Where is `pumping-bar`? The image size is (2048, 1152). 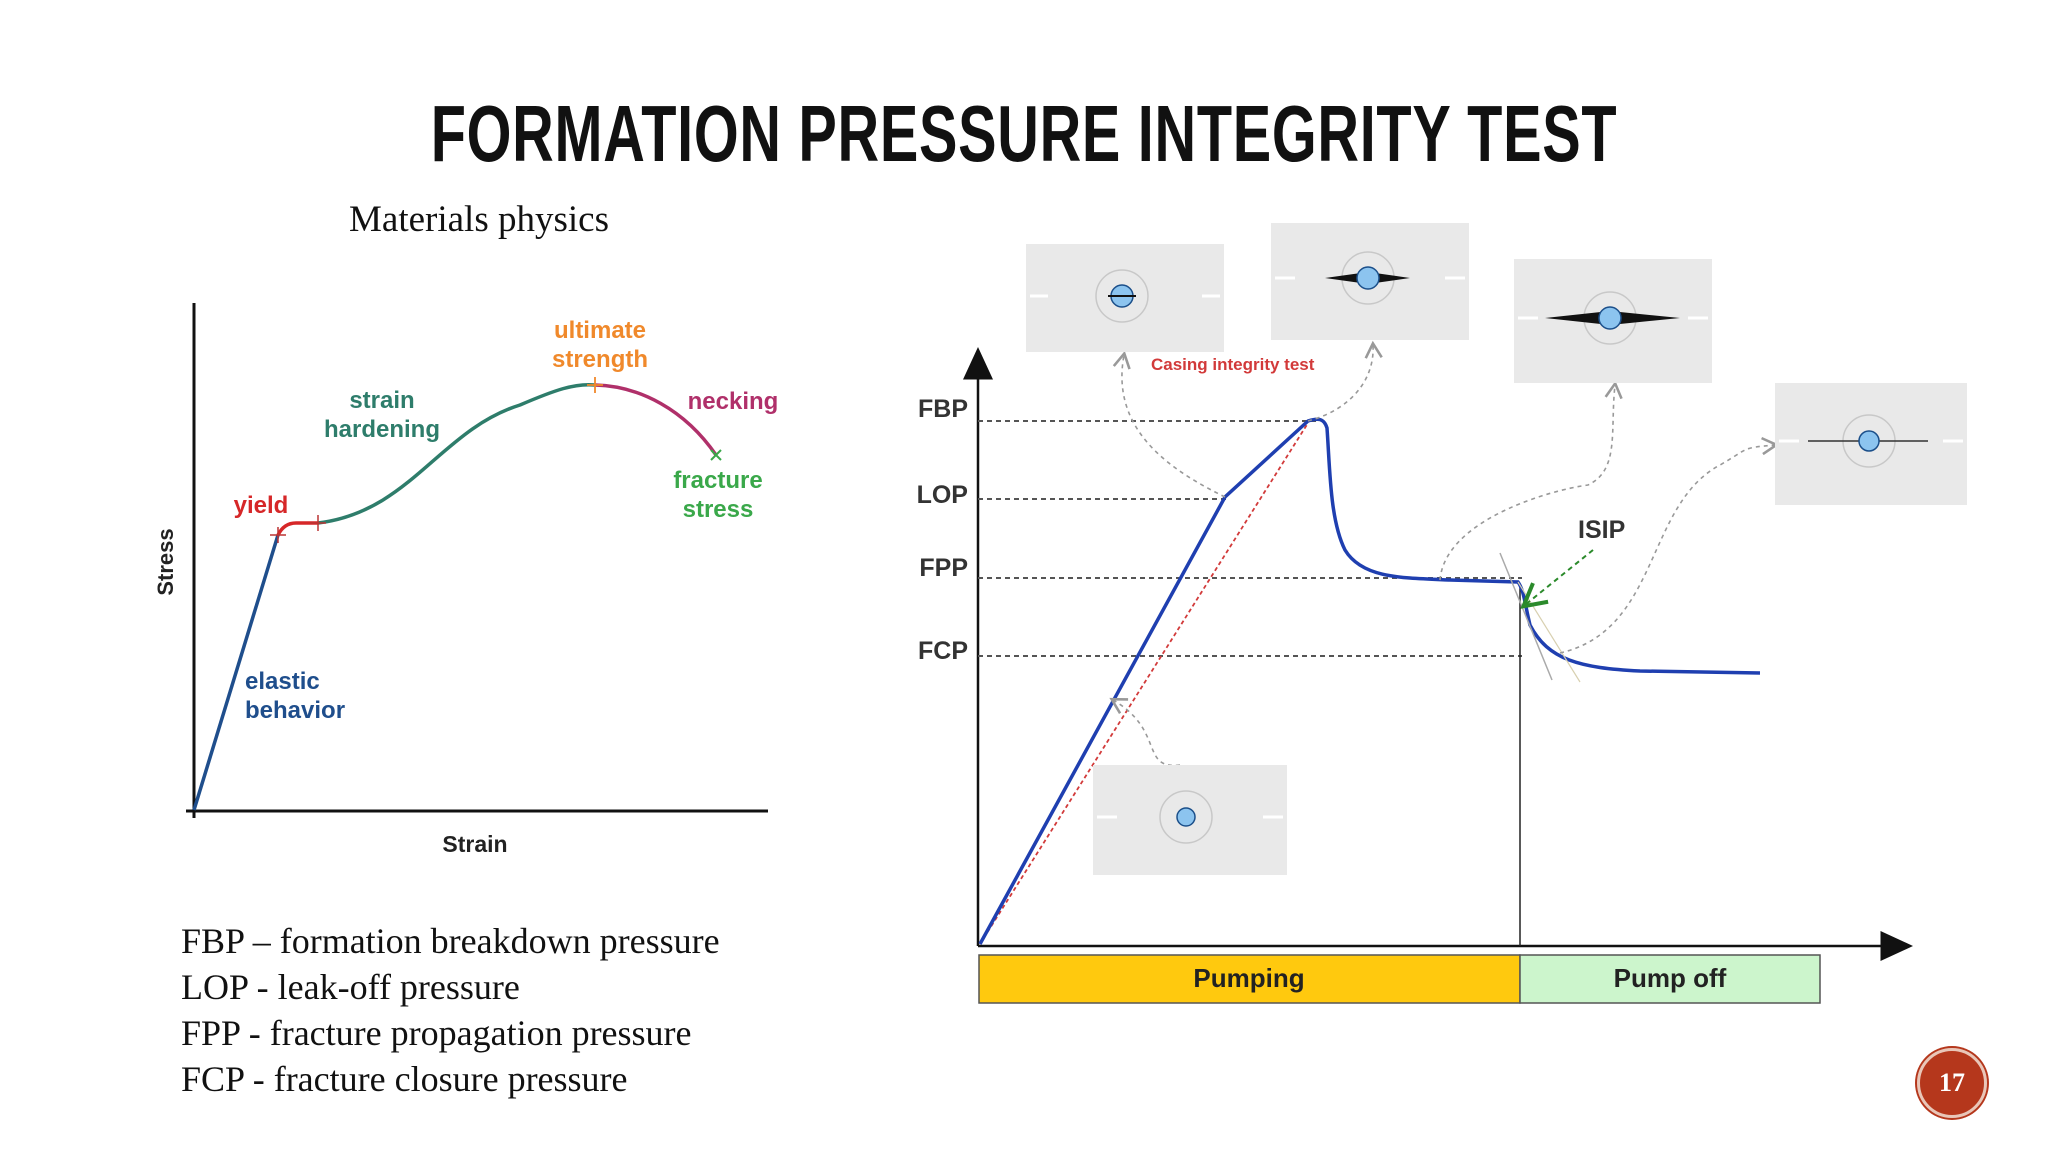
pumping-bar is located at coordinates (1249, 979).